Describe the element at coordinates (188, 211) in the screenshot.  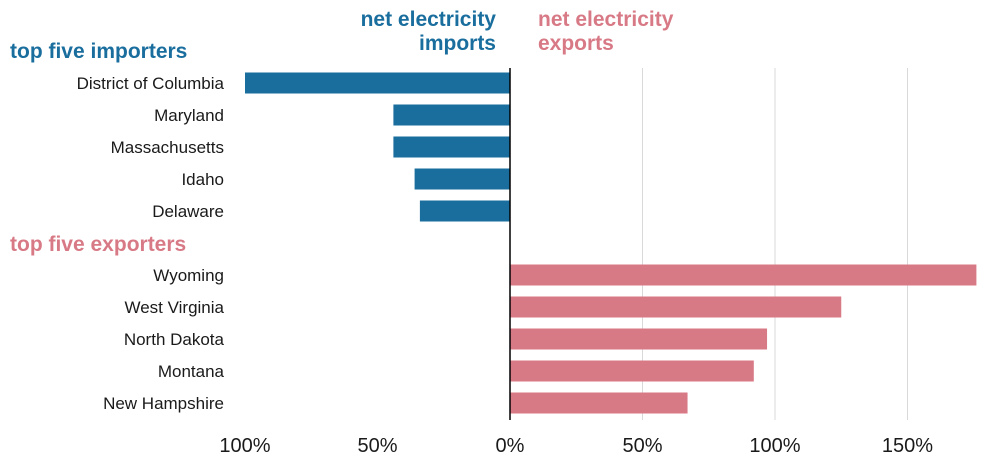
I see `category-label: Delaware` at that location.